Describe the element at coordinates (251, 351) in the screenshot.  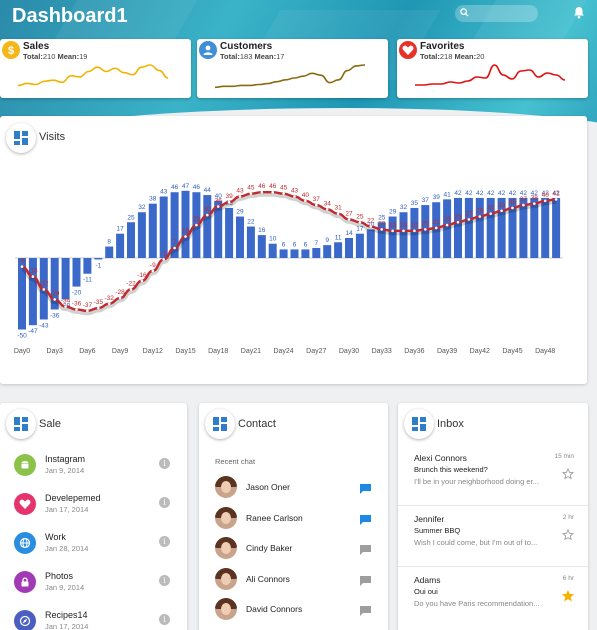
I see `x-tick-label: Day21` at that location.